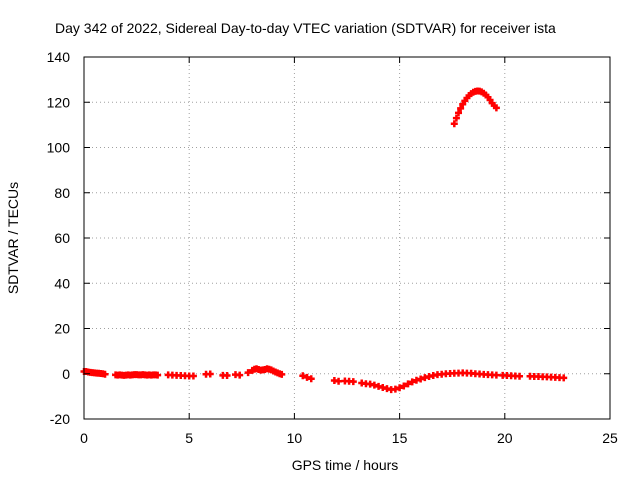 Image resolution: width=640 pixels, height=480 pixels. I want to click on x-tick-label: 10, so click(295, 438).